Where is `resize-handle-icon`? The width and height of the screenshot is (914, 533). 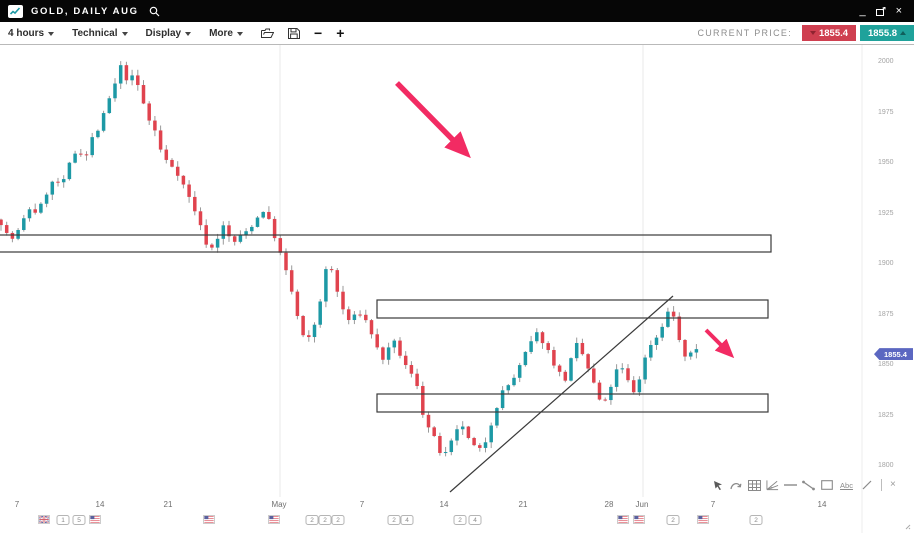
resize-handle-icon is located at coordinates (907, 525).